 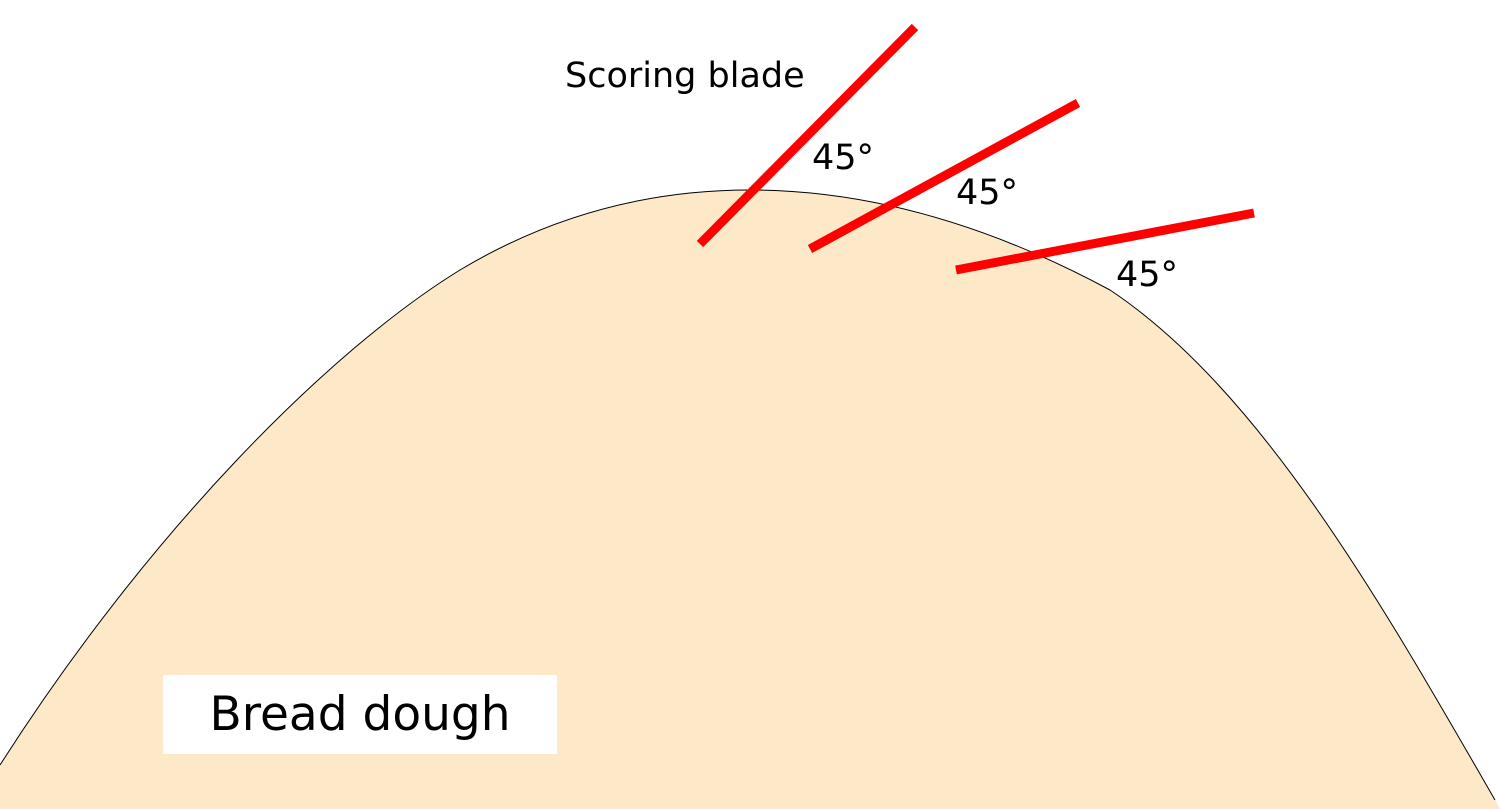 I want to click on bread-dough-label: Bread dough, so click(x=360, y=714).